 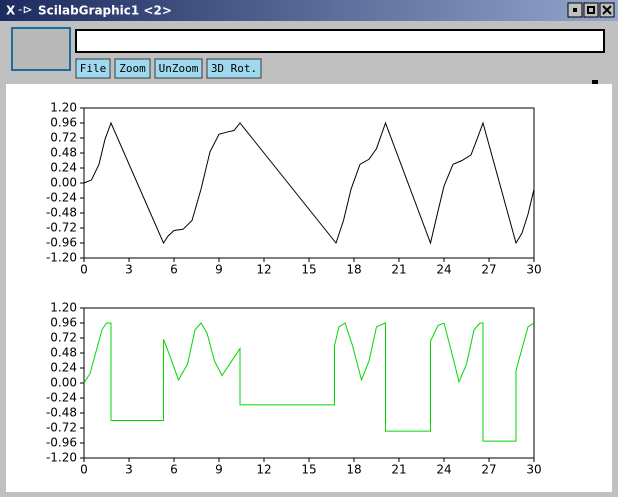 I want to click on maximize-button, so click(x=591, y=10).